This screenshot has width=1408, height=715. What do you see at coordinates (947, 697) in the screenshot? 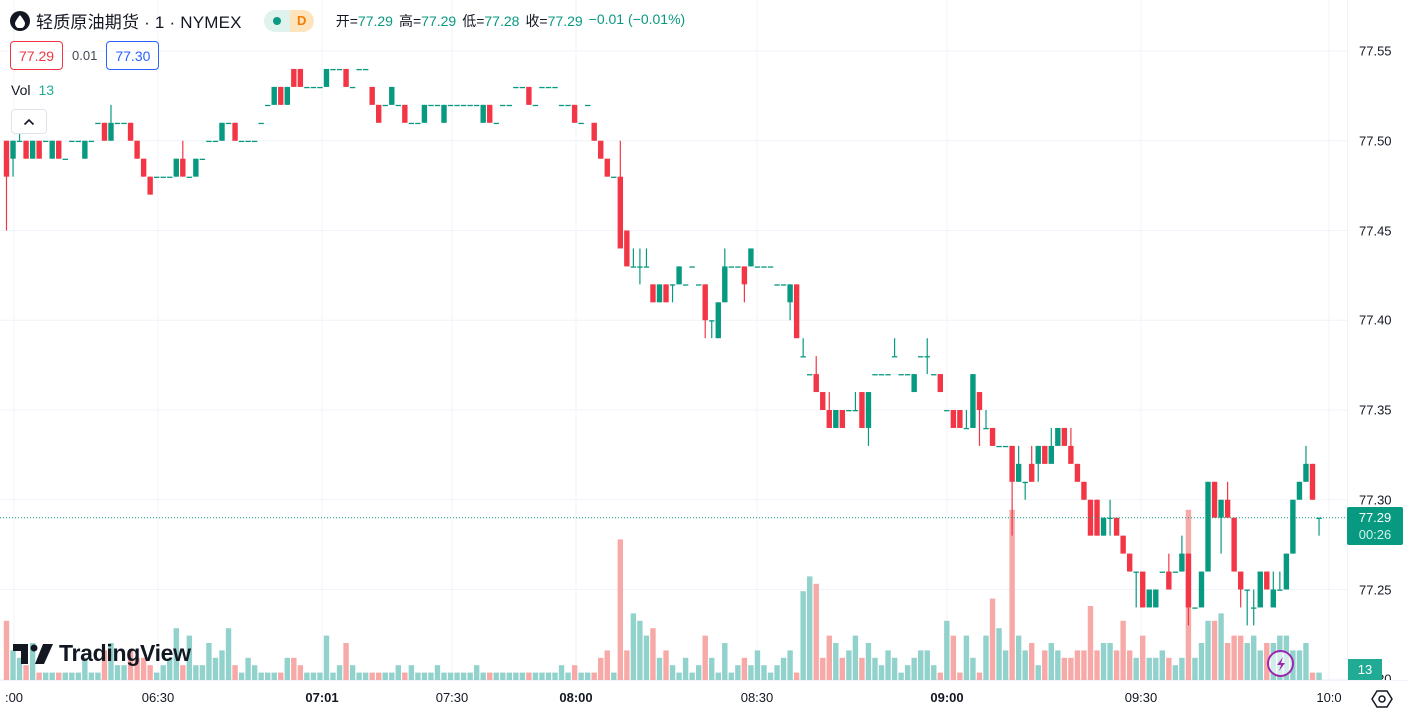
I see `time-tick-label: 09:00` at bounding box center [947, 697].